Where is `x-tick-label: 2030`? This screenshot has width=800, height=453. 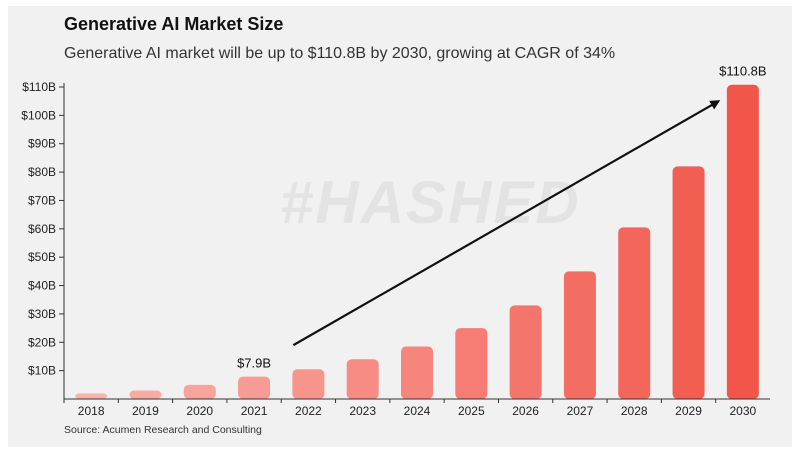
x-tick-label: 2030 is located at coordinates (742, 411).